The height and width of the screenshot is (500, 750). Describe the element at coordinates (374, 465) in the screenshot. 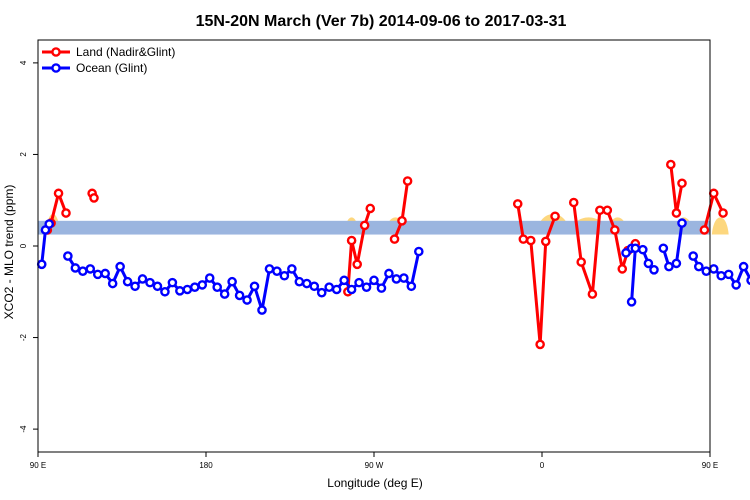

I see `x-tick-label: 90 W` at that location.